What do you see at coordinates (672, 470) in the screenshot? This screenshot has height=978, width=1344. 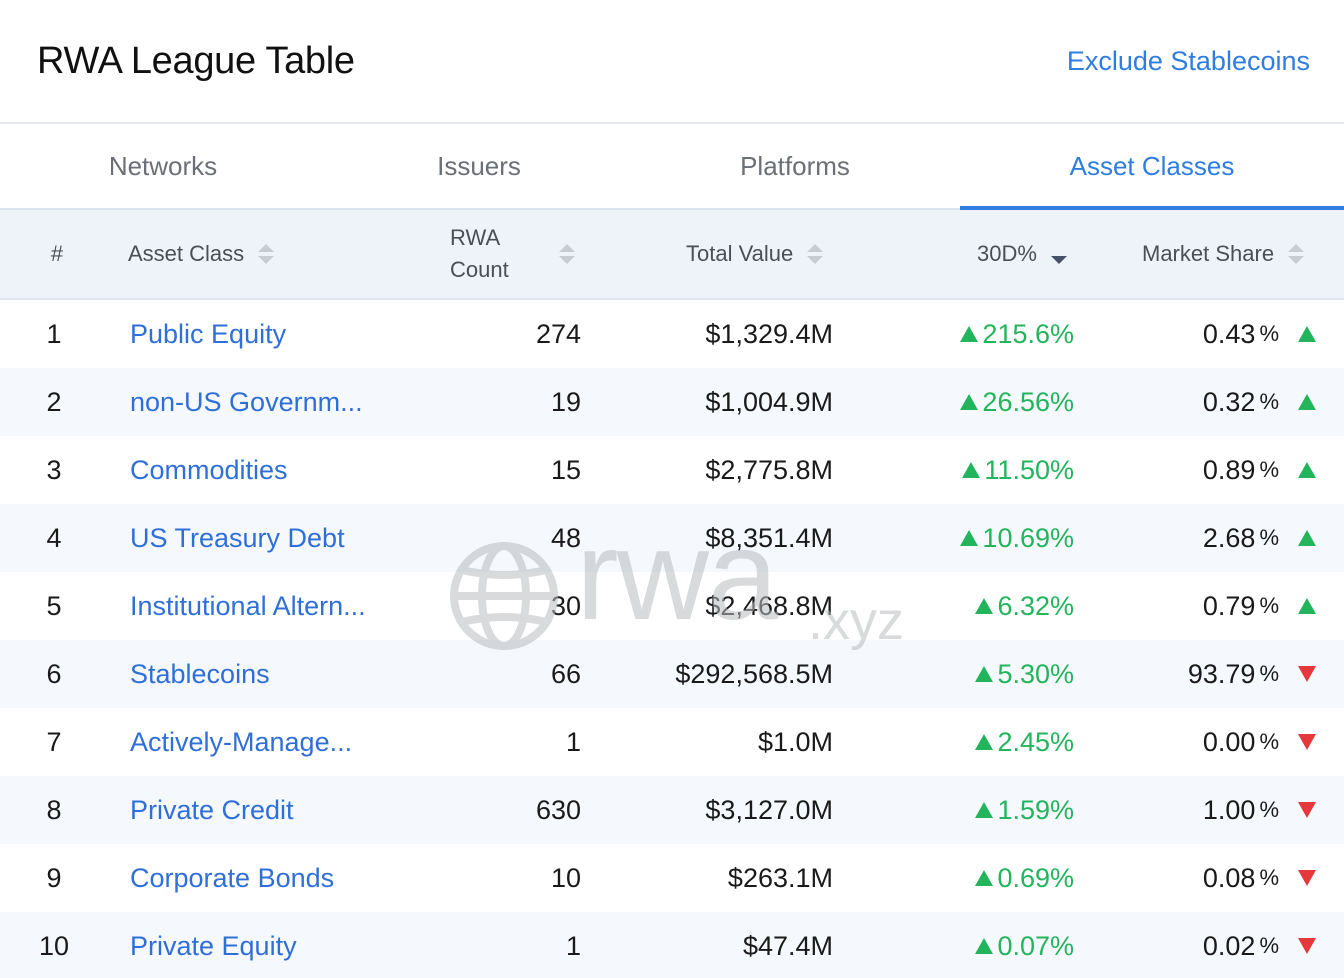 I see `table-row: 3 Commodities 15 $2,775.8M 11.50% 0.89%` at bounding box center [672, 470].